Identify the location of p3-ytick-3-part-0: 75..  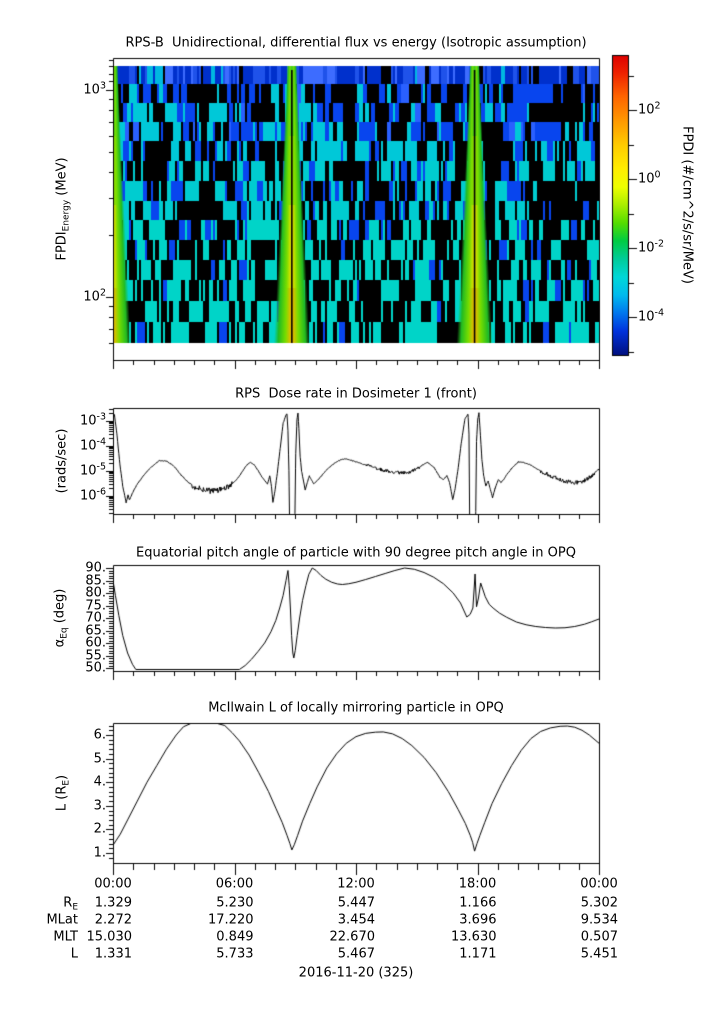
(95, 605).